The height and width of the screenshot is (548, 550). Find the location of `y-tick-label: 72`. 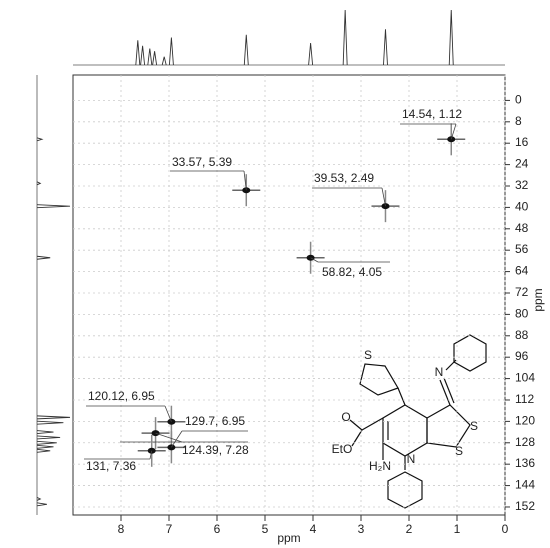

y-tick-label: 72 is located at coordinates (522, 292).